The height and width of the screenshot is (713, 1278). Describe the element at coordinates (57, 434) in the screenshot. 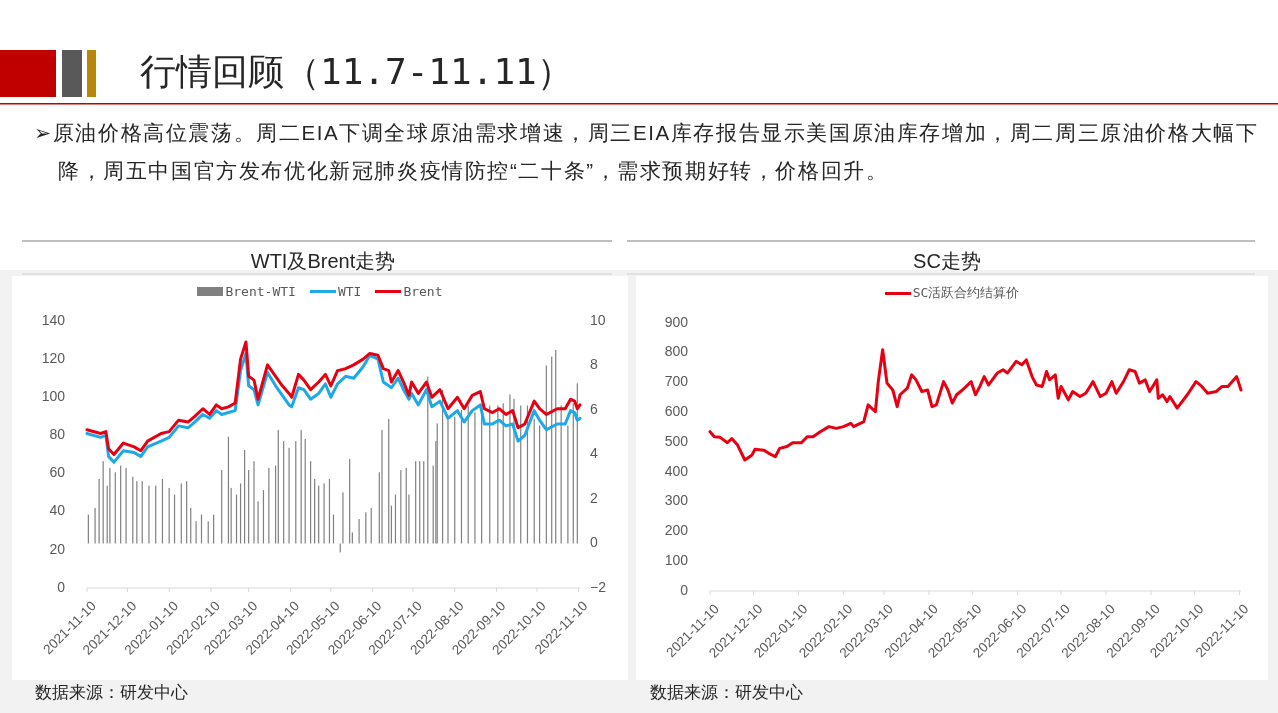

I see `y-tick-label: 80` at that location.